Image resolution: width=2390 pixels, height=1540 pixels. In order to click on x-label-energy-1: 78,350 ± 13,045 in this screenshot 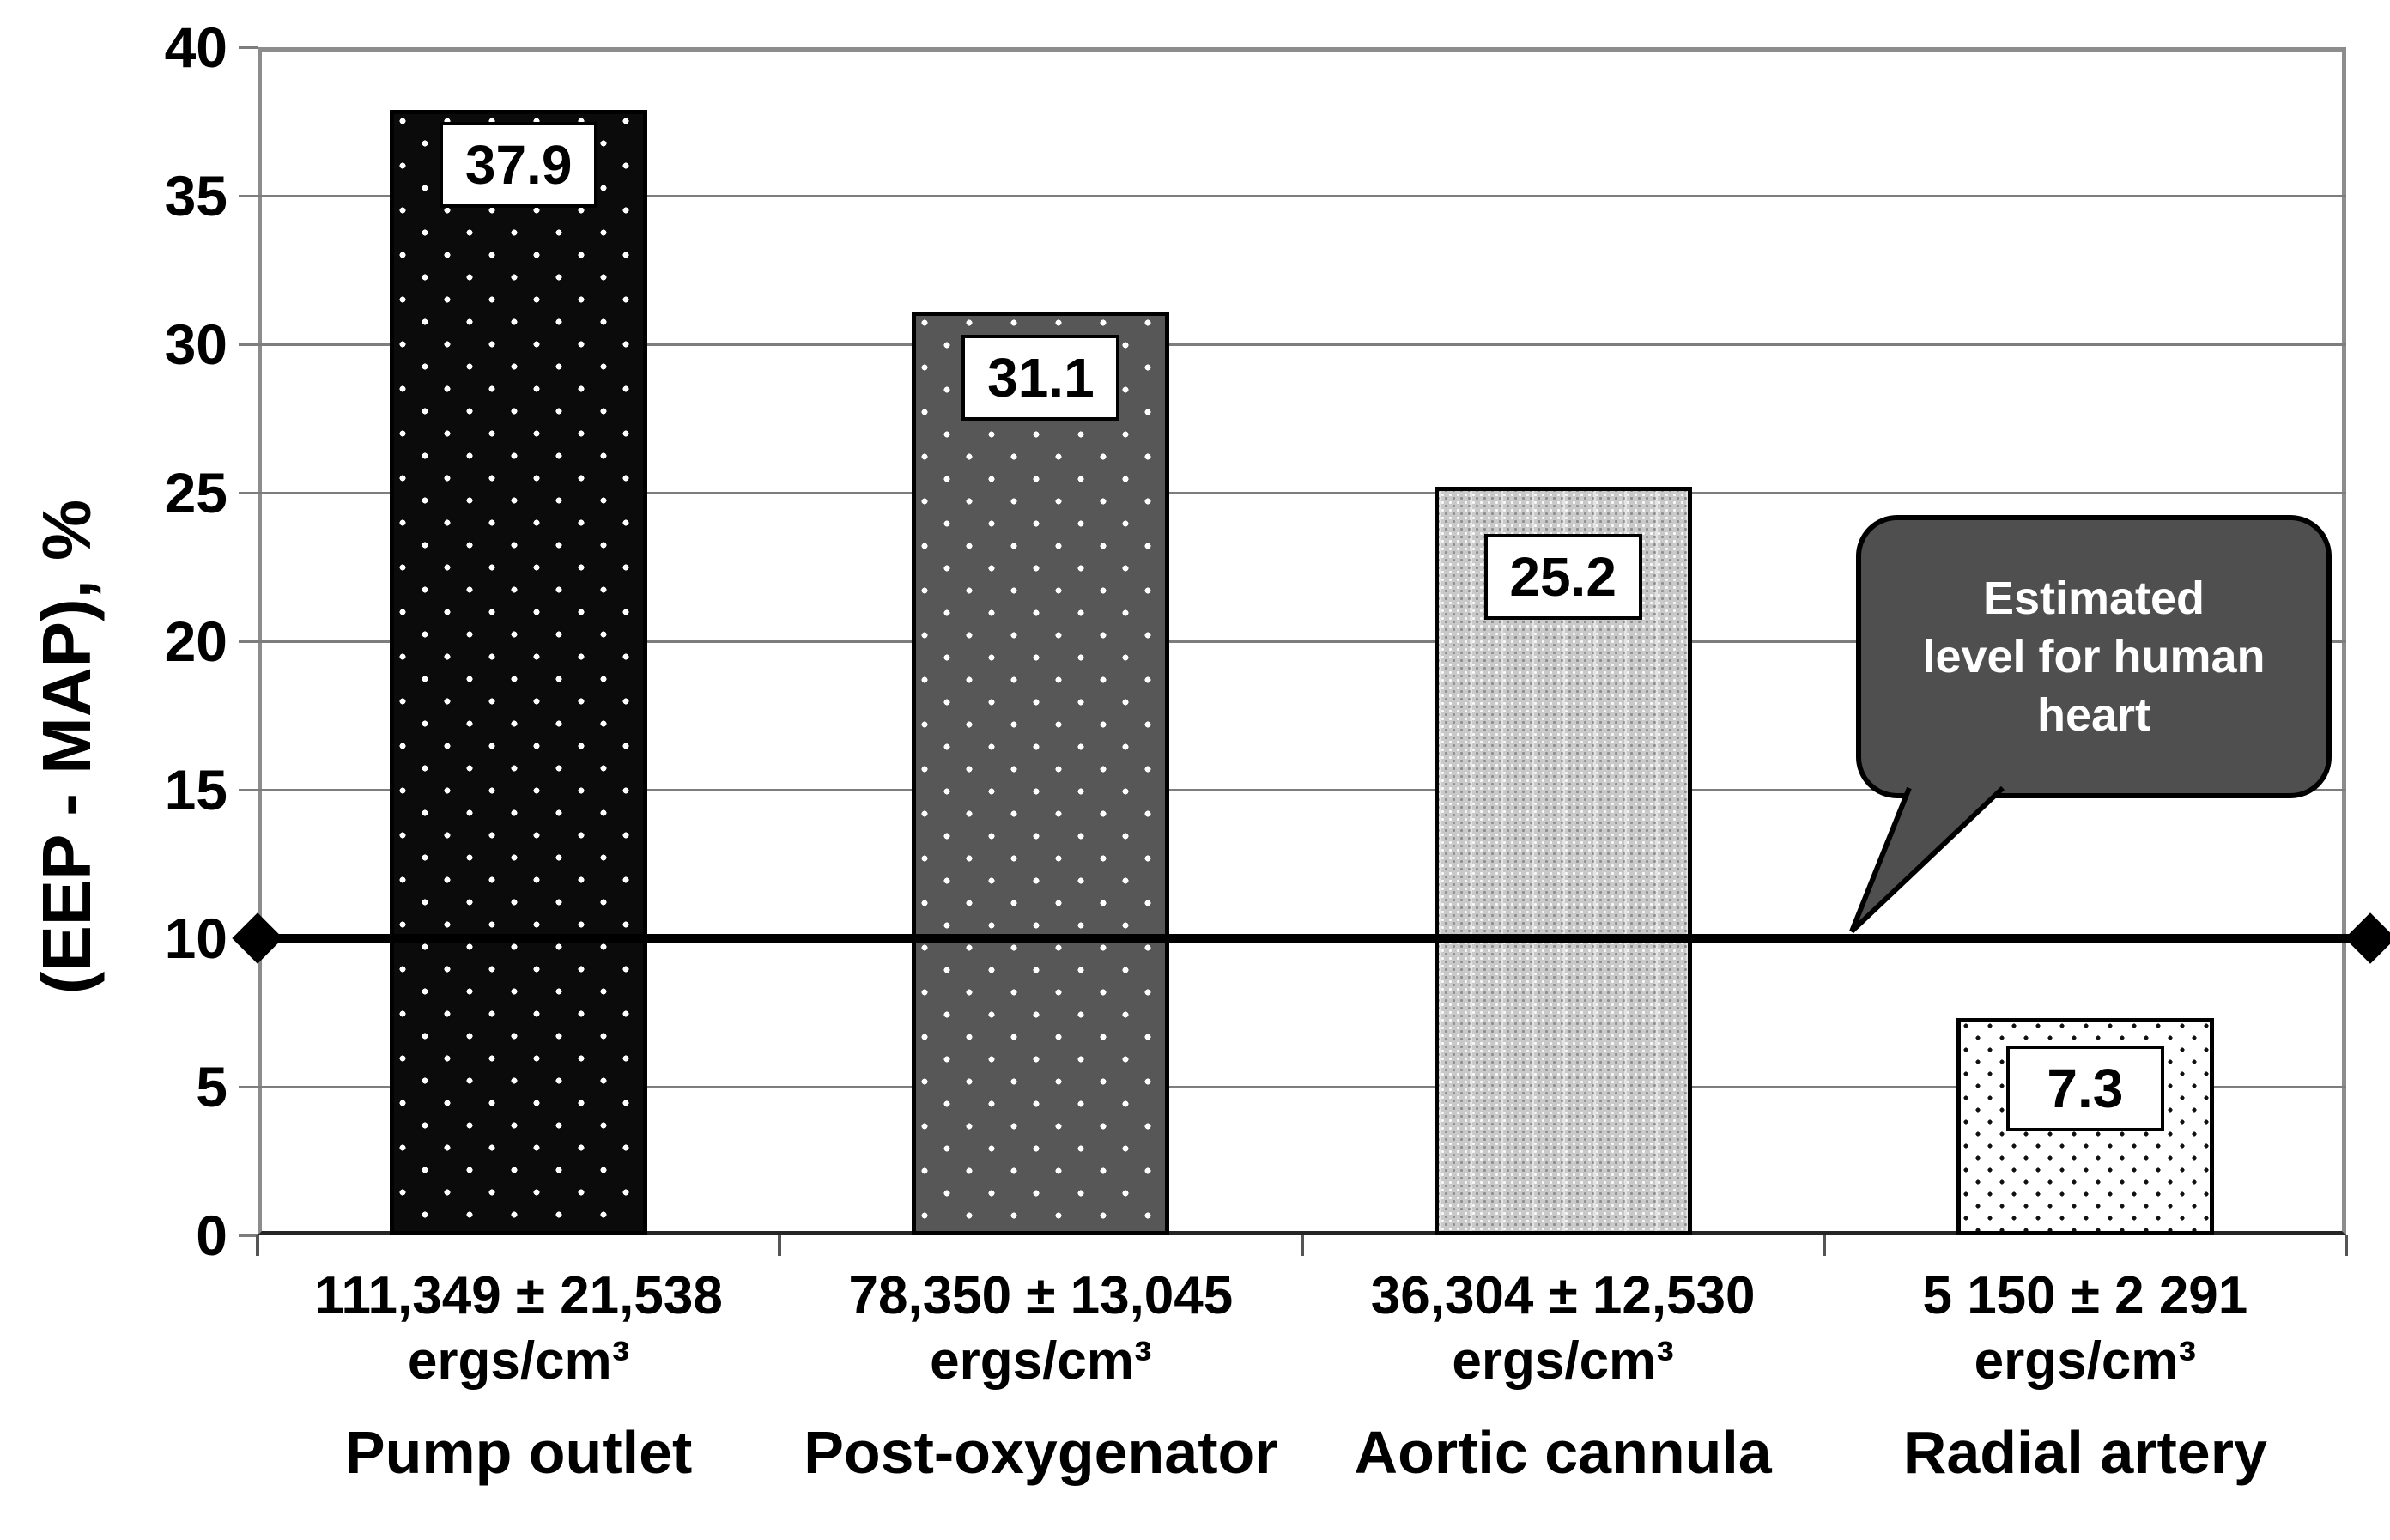, I will do `click(1041, 1296)`.